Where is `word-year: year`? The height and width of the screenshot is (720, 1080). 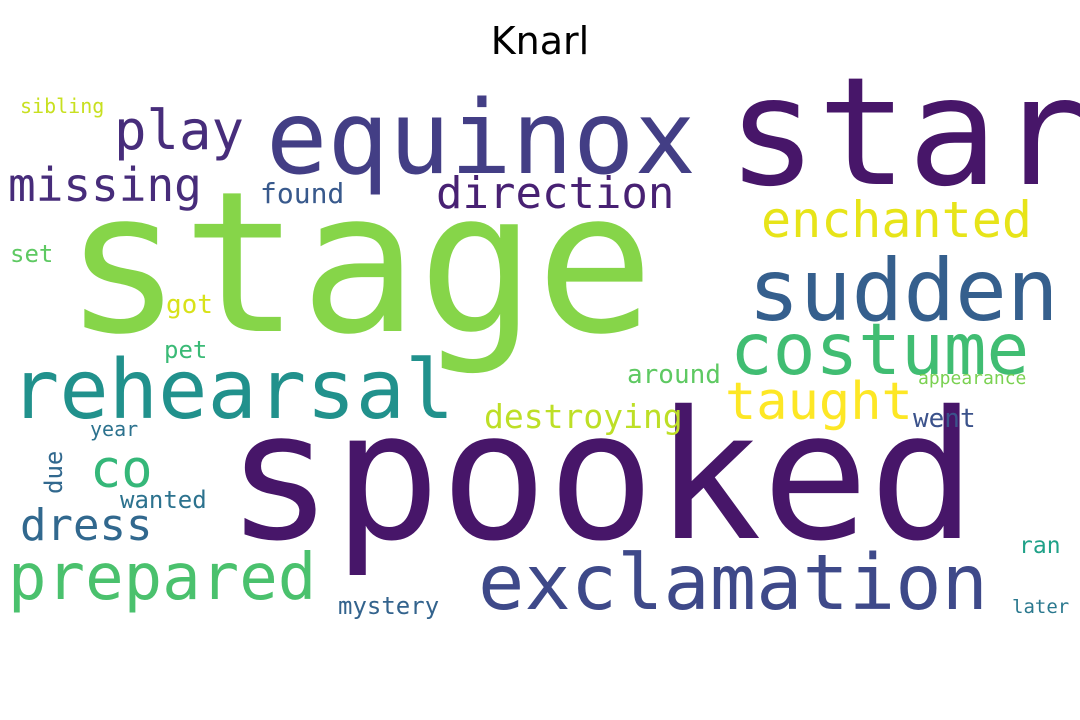 word-year: year is located at coordinates (114, 429).